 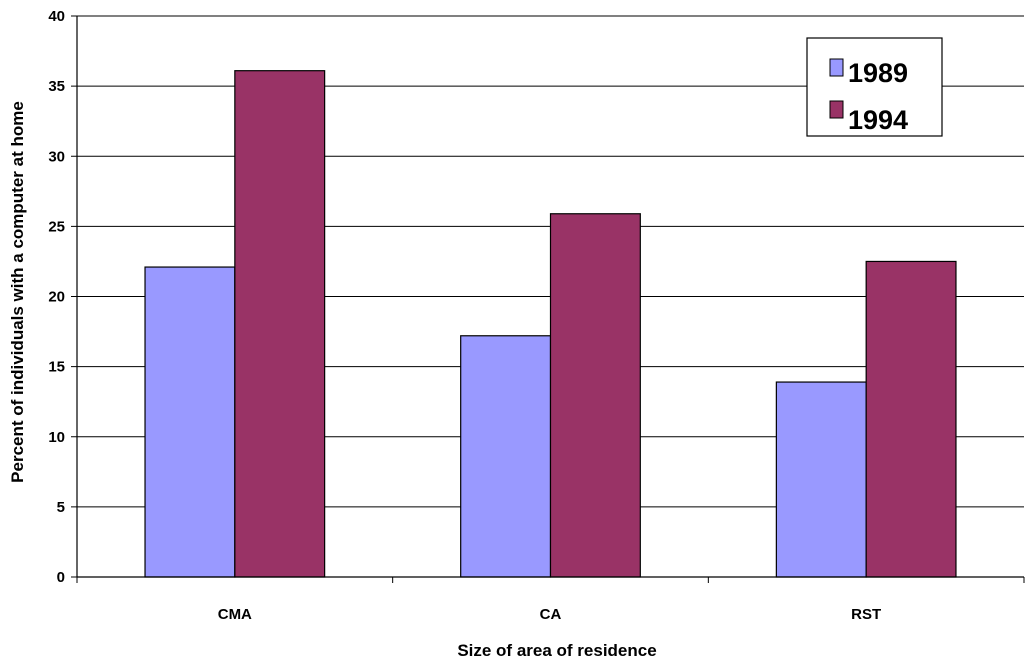 What do you see at coordinates (551, 614) in the screenshot?
I see `x-tick-label: CA` at bounding box center [551, 614].